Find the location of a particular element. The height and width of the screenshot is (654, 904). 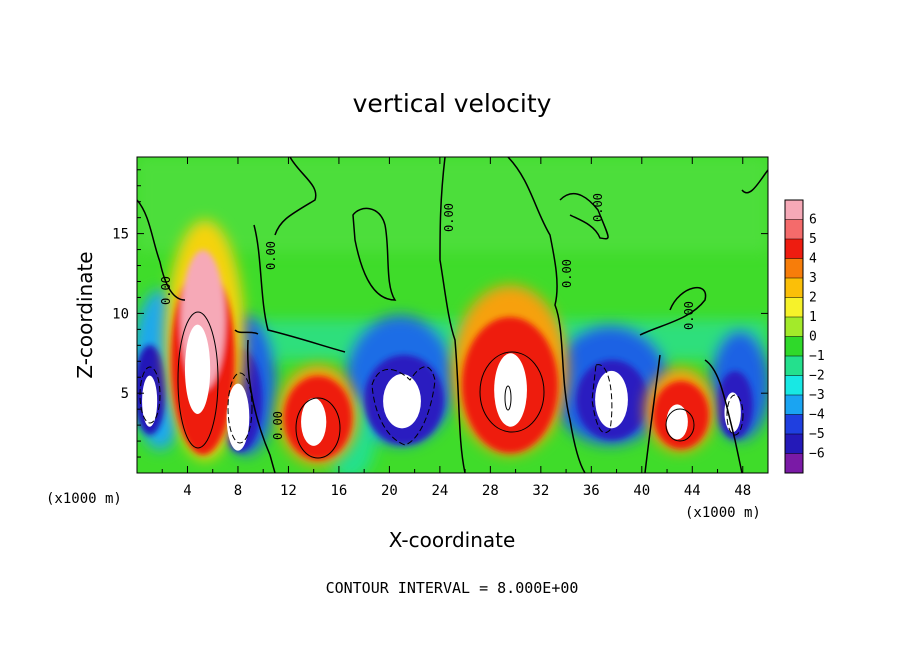

data-cells is located at coordinates (441, 387).